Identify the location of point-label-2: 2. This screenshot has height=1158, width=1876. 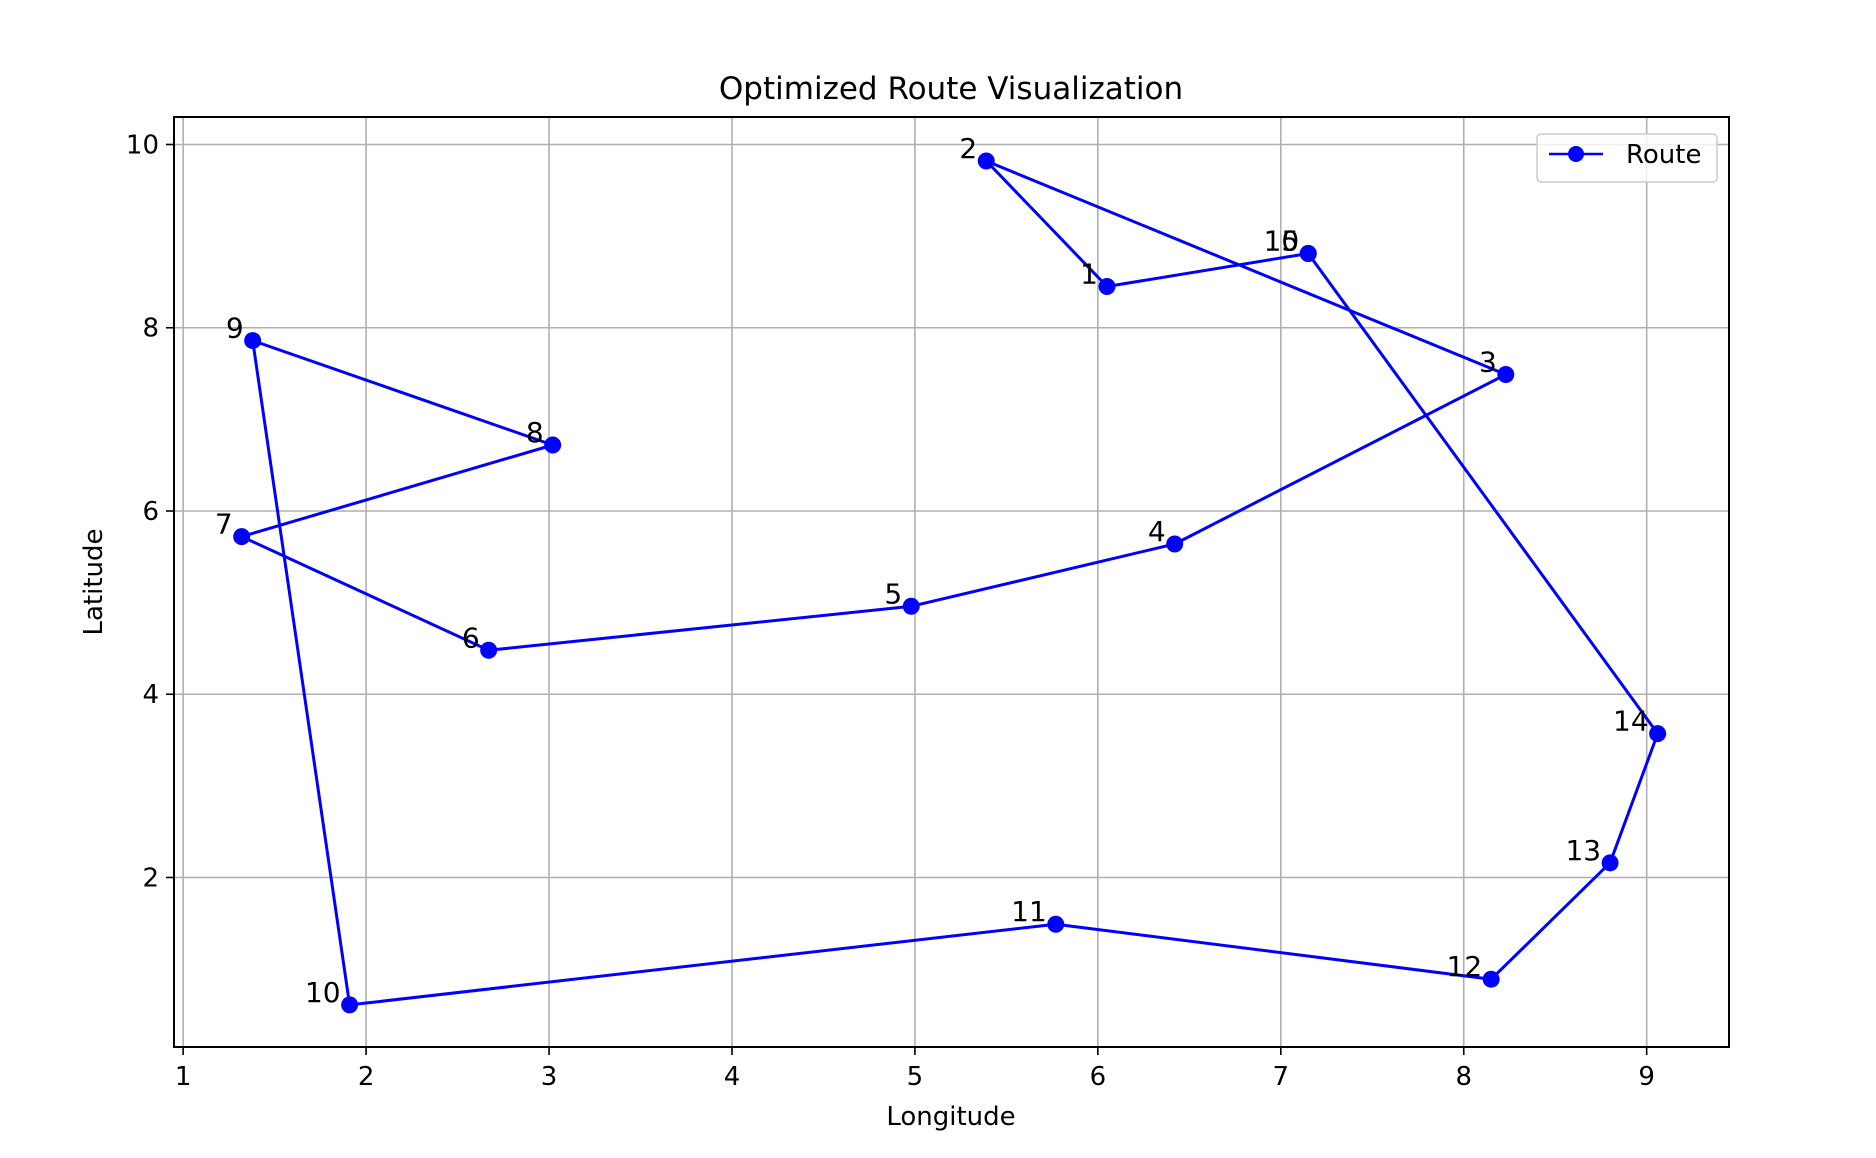
(968, 148).